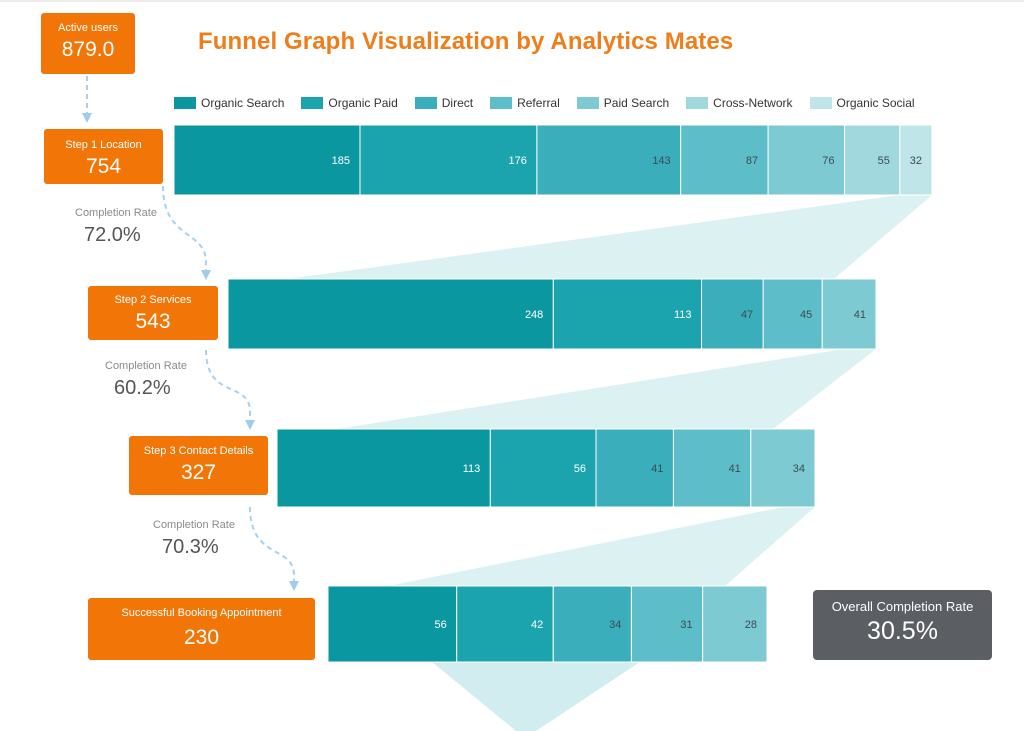  What do you see at coordinates (243, 103) in the screenshot?
I see `legend-label: Organic Search` at bounding box center [243, 103].